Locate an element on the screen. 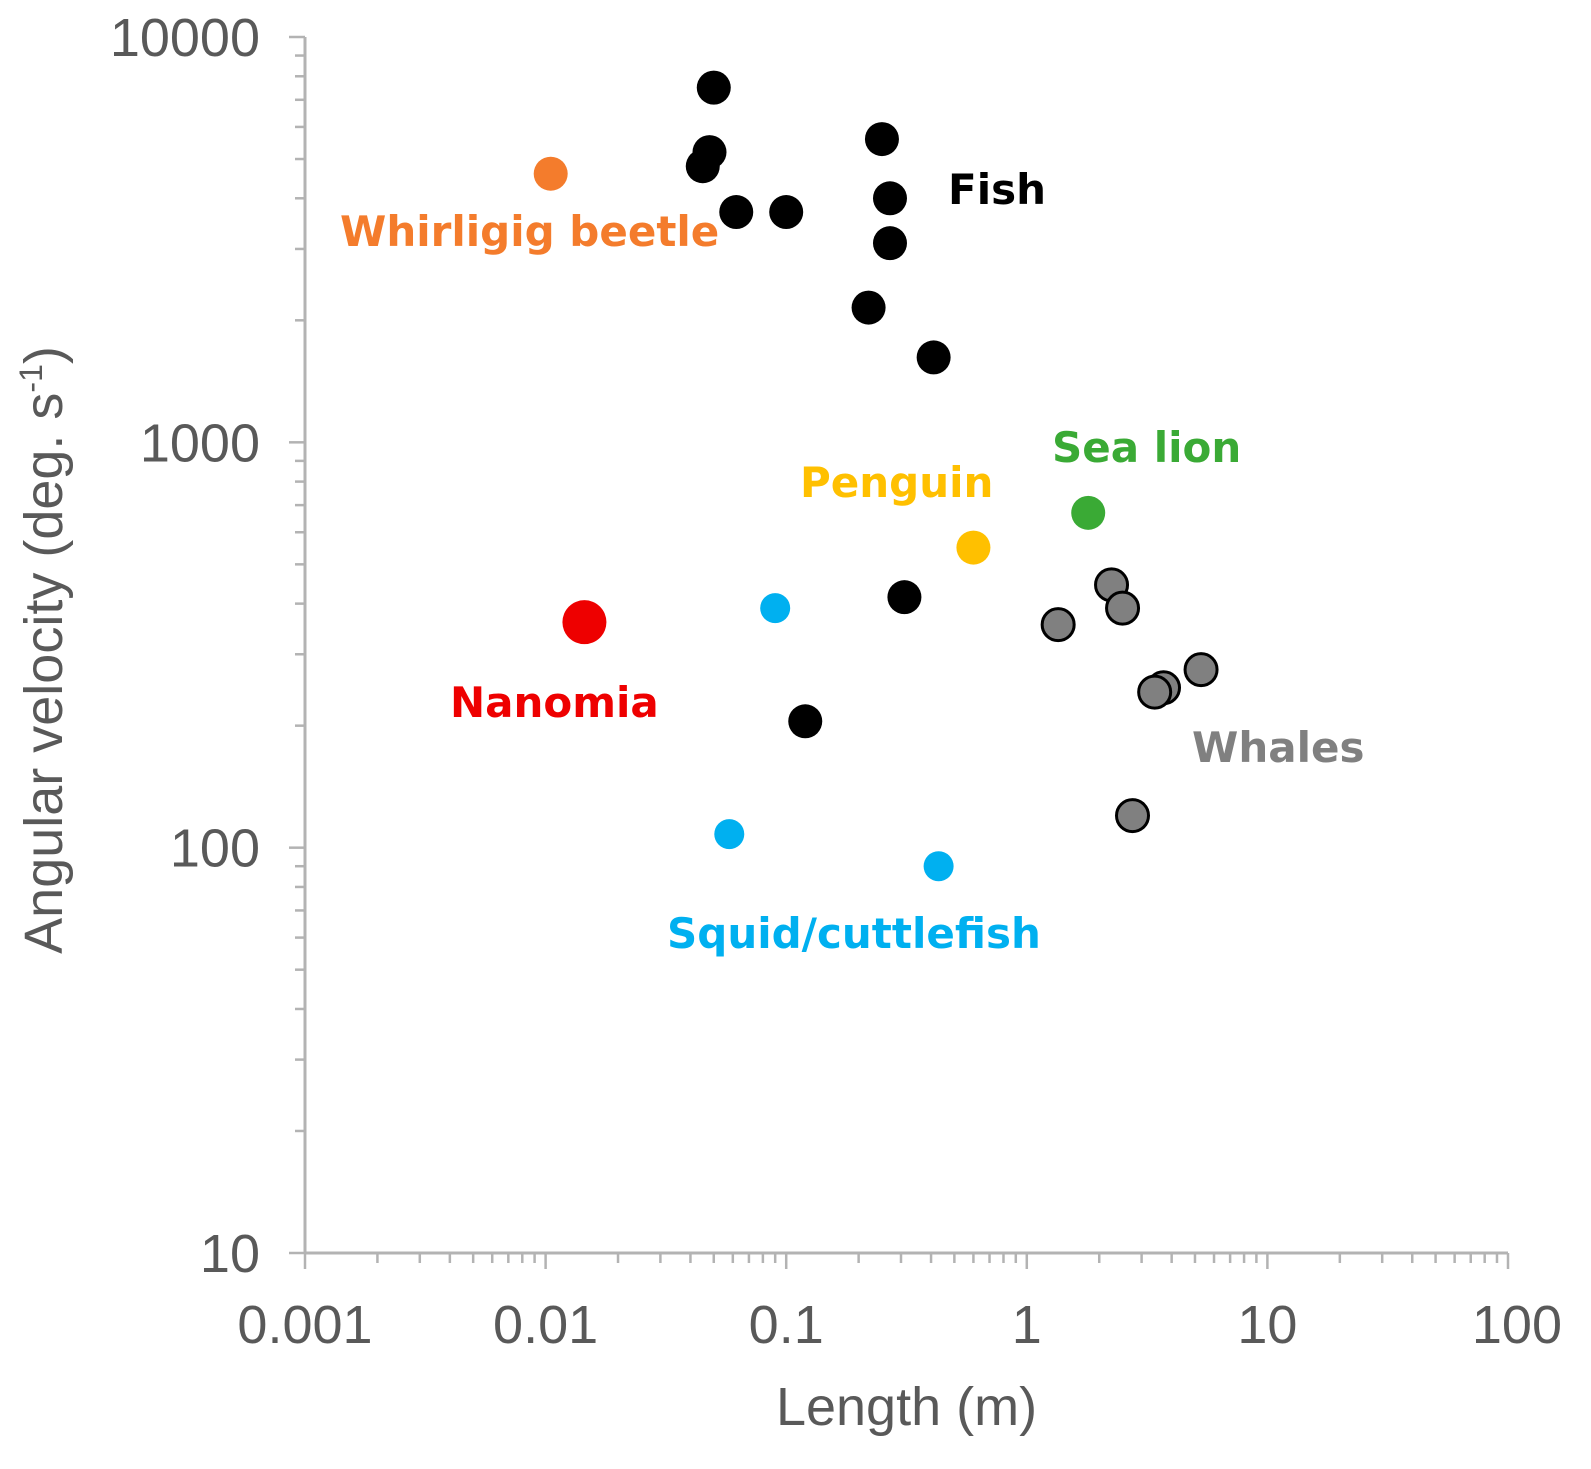 This screenshot has height=1469, width=1591. y-axis-title-main: Angular velocity (deg. s is located at coordinates (44, 673).